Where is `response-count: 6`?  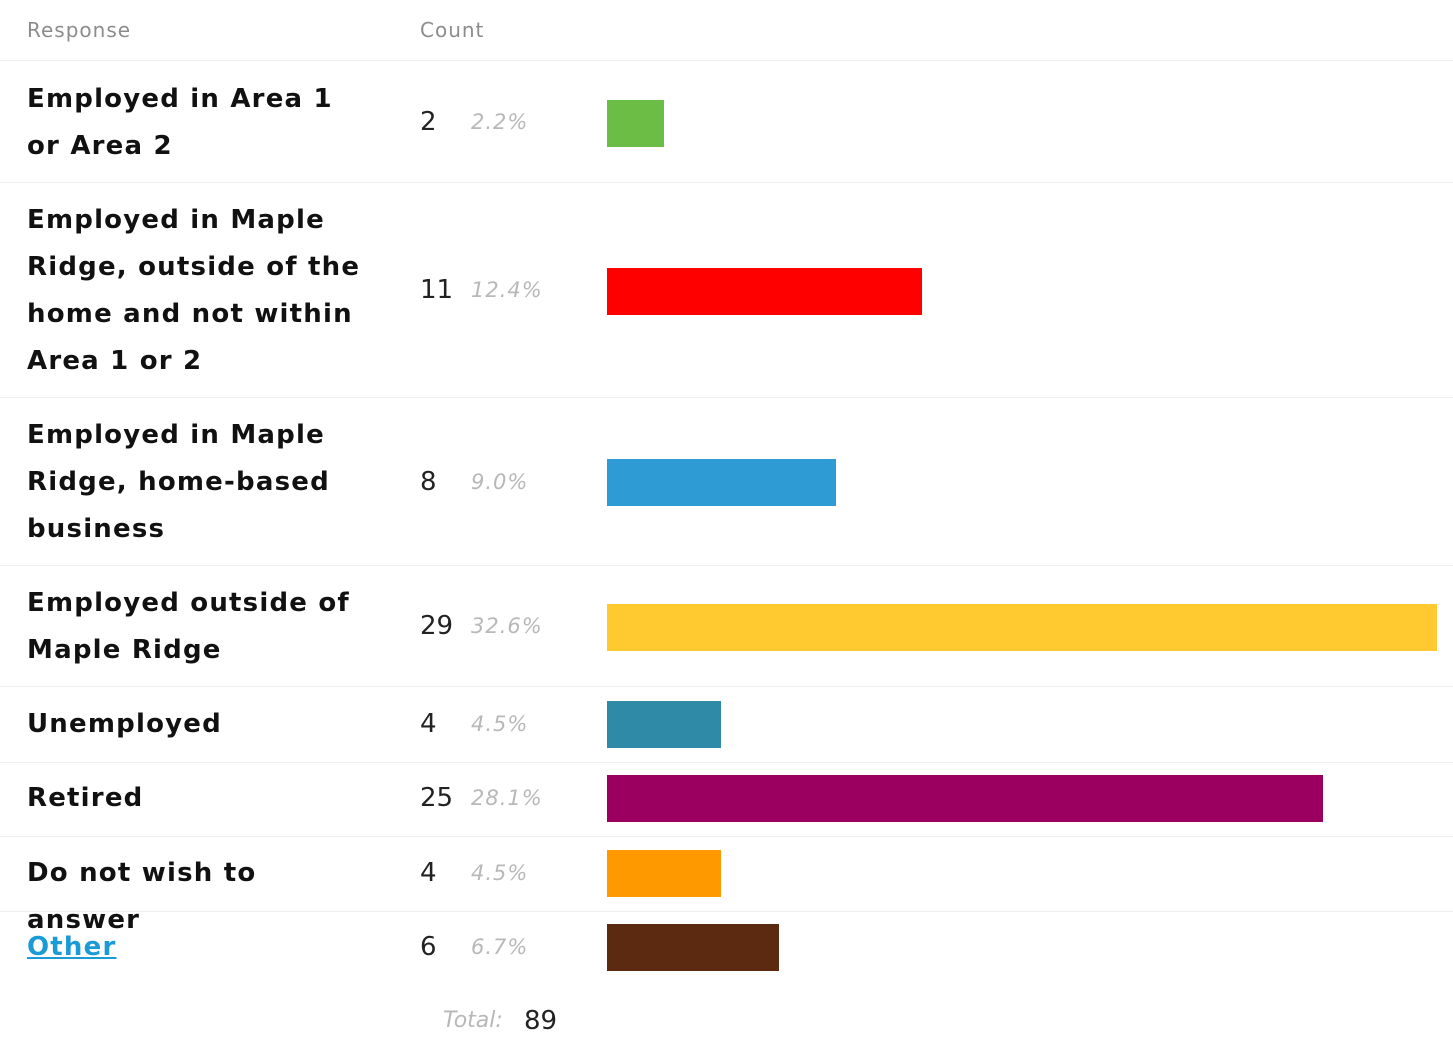 response-count: 6 is located at coordinates (428, 946).